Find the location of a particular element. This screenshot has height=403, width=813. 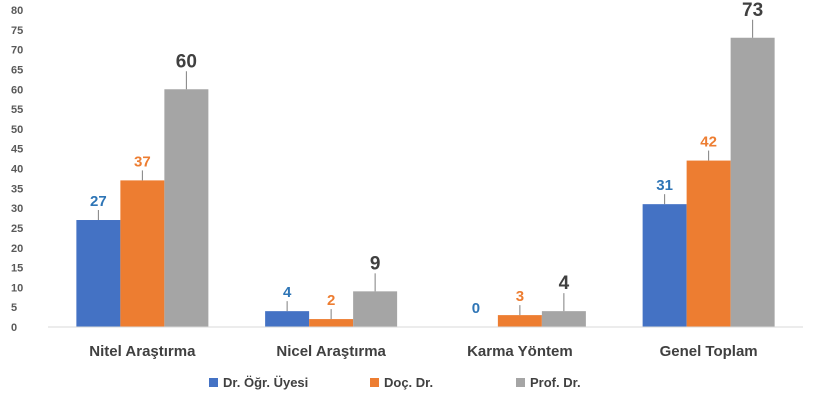

y-tick-label: 30 is located at coordinates (17, 209).